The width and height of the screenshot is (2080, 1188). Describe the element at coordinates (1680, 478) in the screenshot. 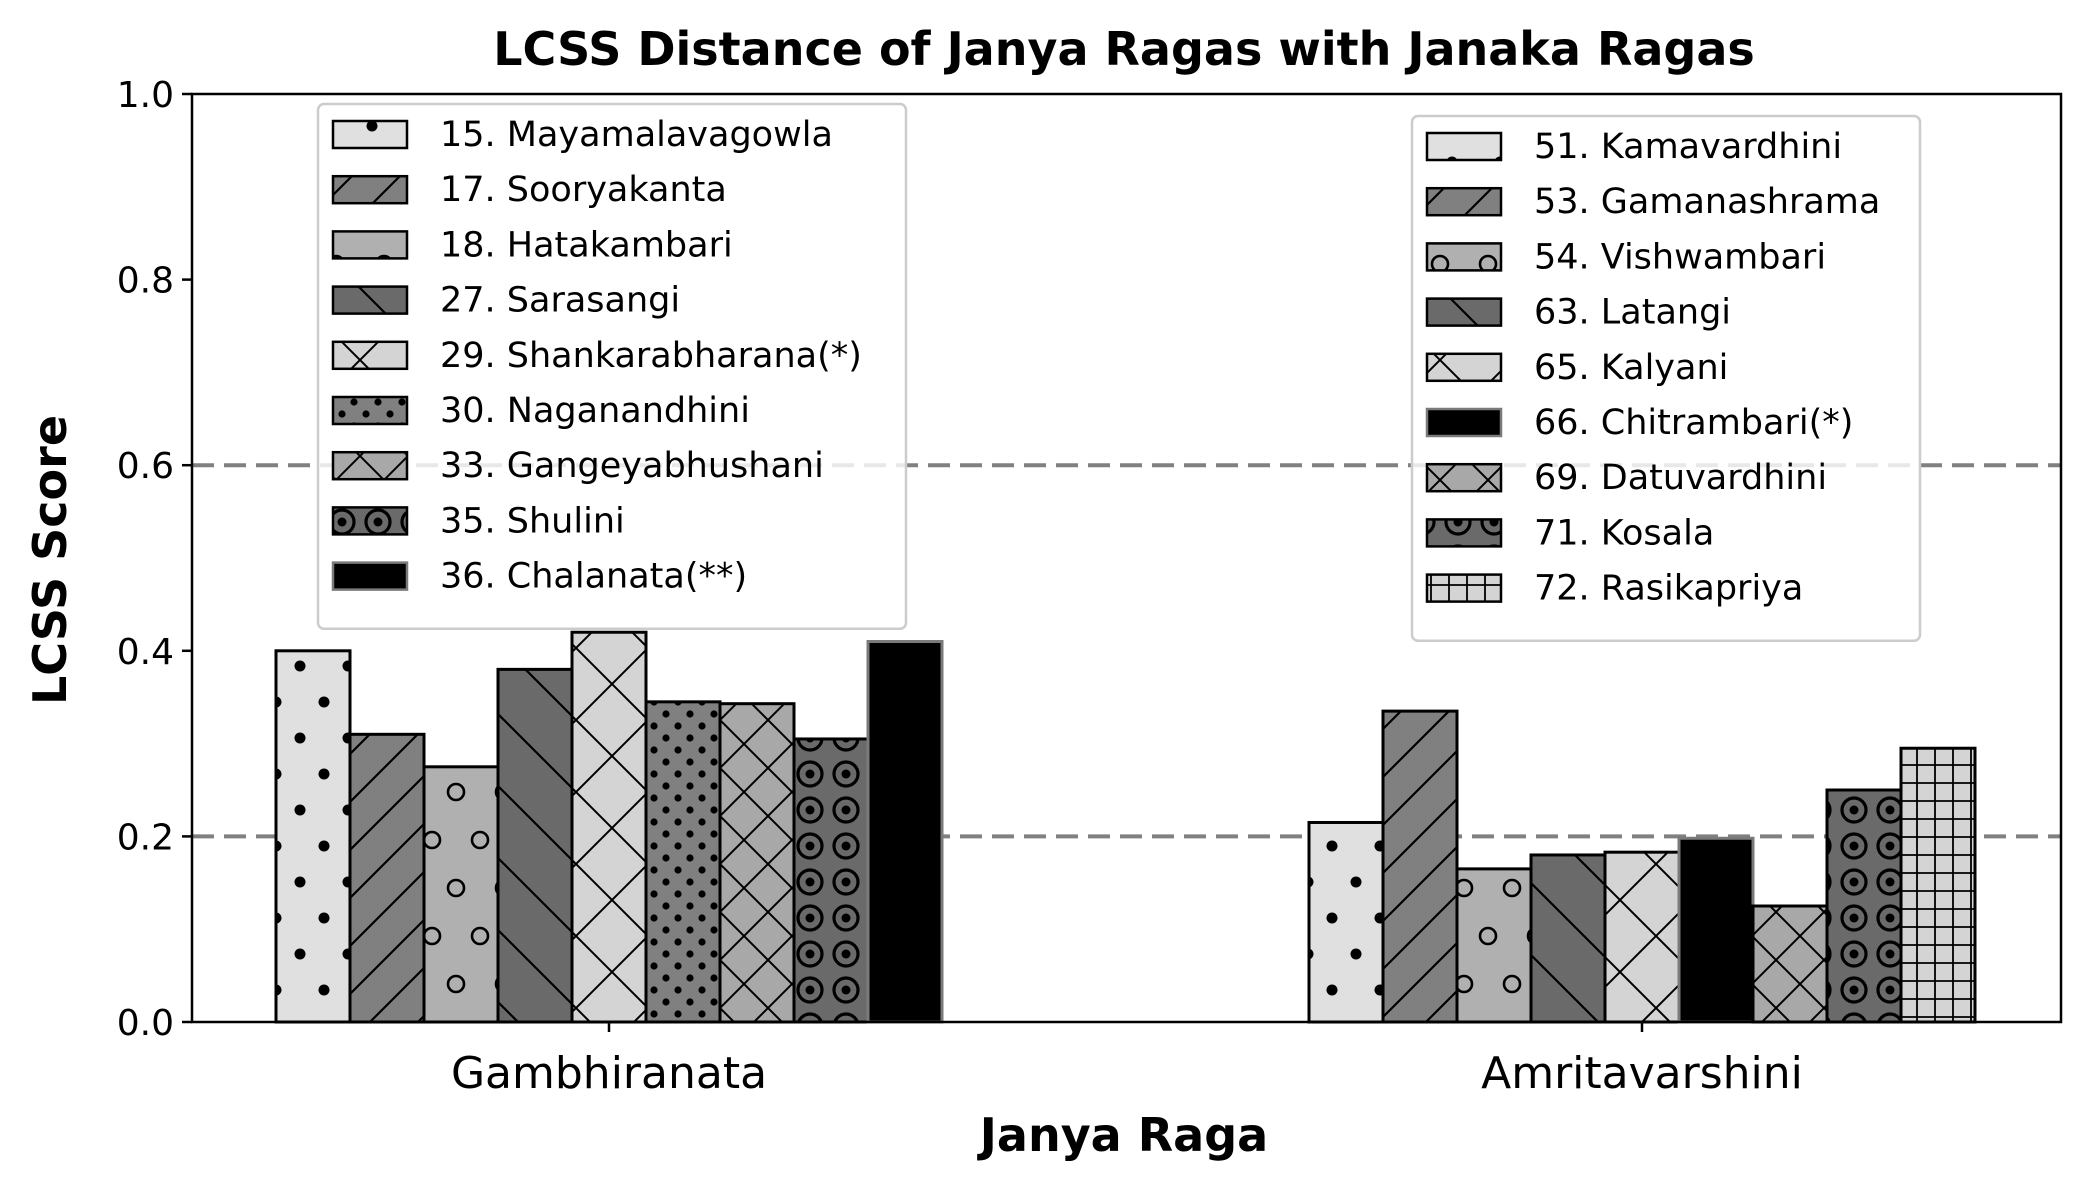

I see `legend-label: 69. Datuvardhini` at that location.